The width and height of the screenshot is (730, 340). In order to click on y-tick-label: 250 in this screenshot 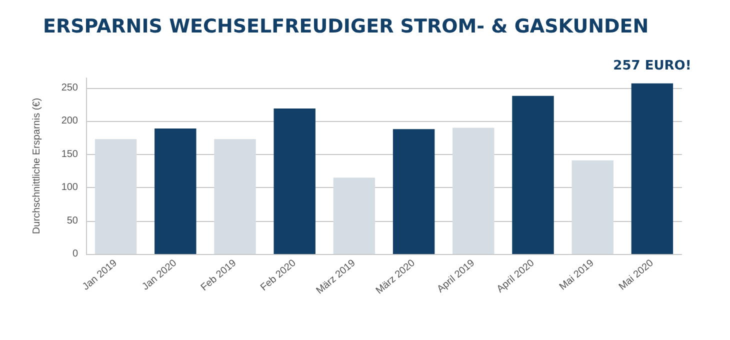, I will do `click(69, 88)`.